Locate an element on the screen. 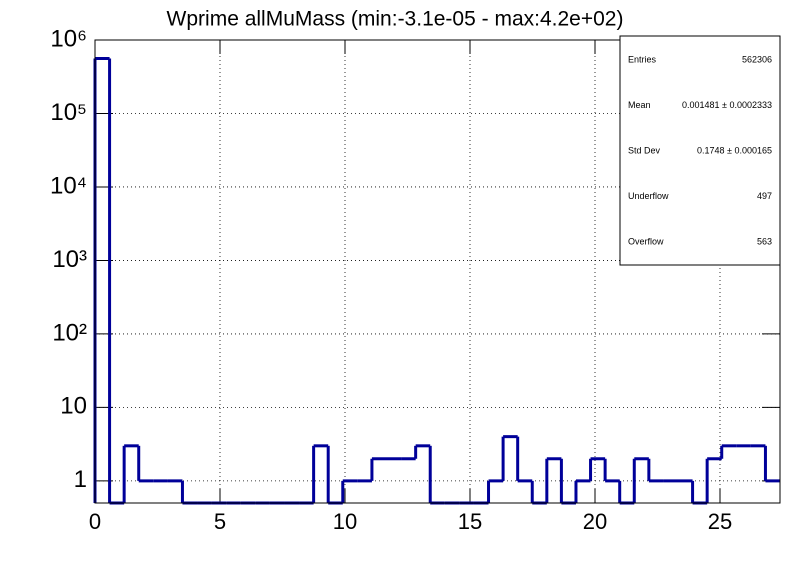  stats-label: Std Dev is located at coordinates (644, 150).